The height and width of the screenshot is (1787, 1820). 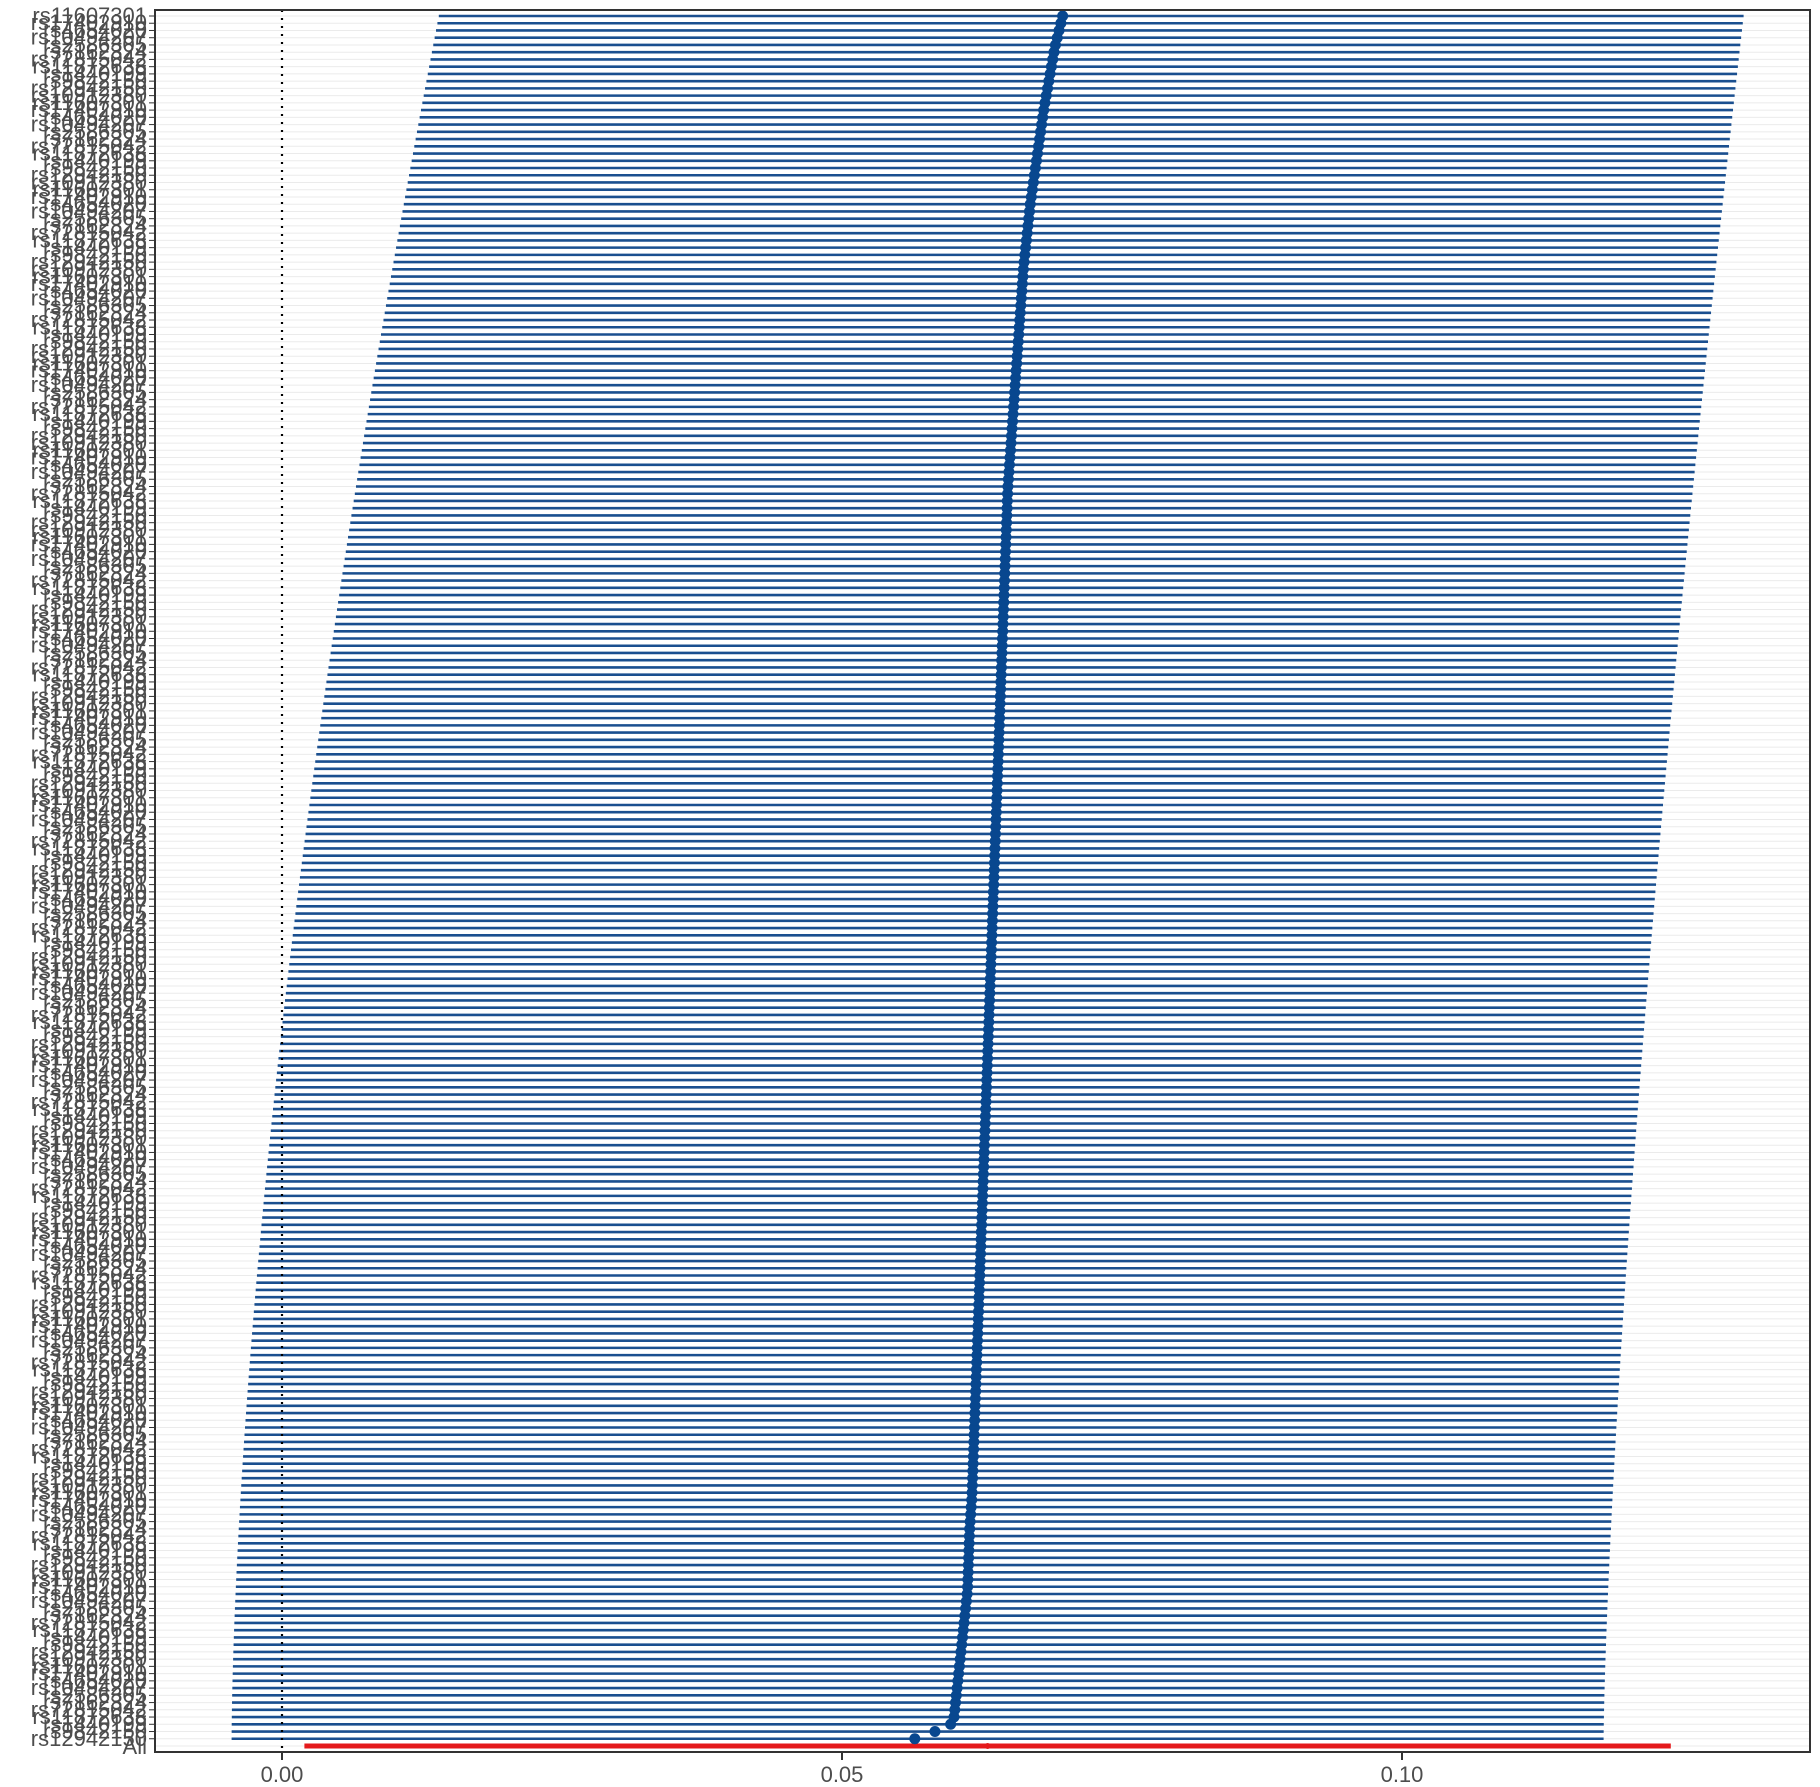 I want to click on snp-point, so click(x=915, y=1739).